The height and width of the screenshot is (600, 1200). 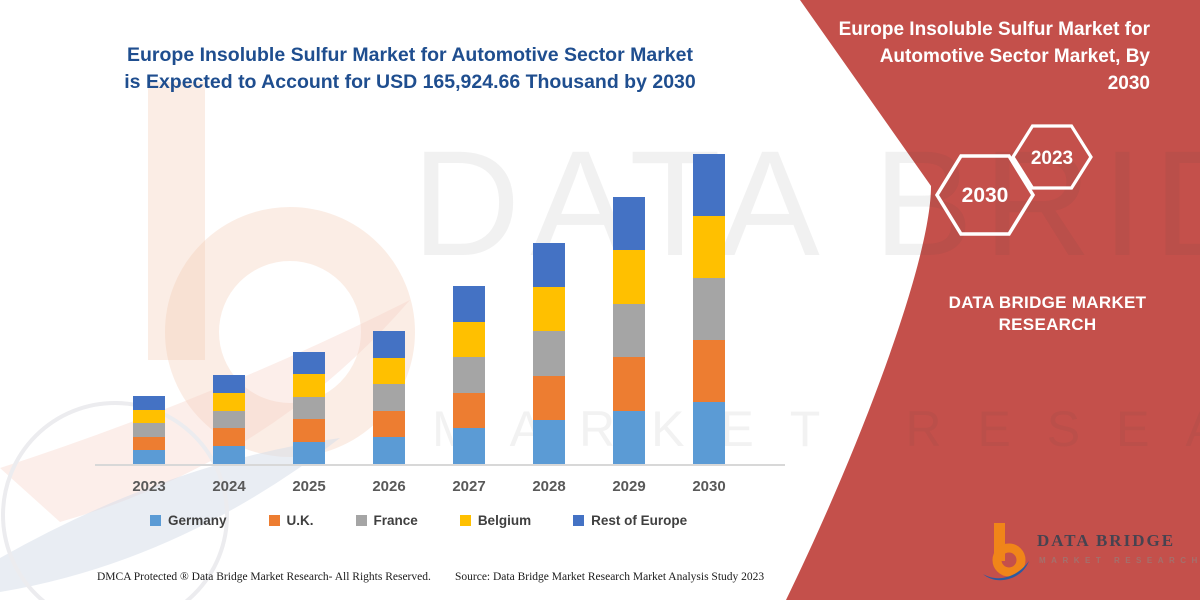 I want to click on bar-segment-2023-France, so click(x=149, y=430).